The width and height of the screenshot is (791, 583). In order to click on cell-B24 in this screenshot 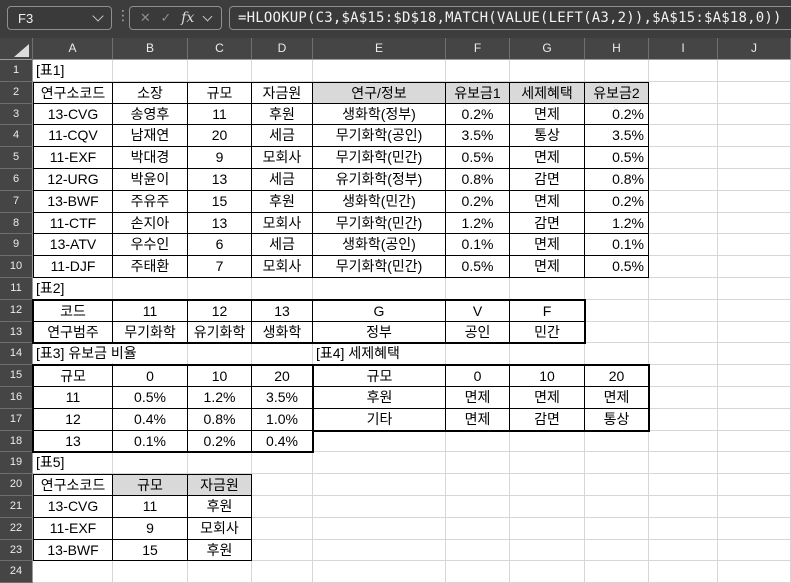, I will do `click(150, 572)`.